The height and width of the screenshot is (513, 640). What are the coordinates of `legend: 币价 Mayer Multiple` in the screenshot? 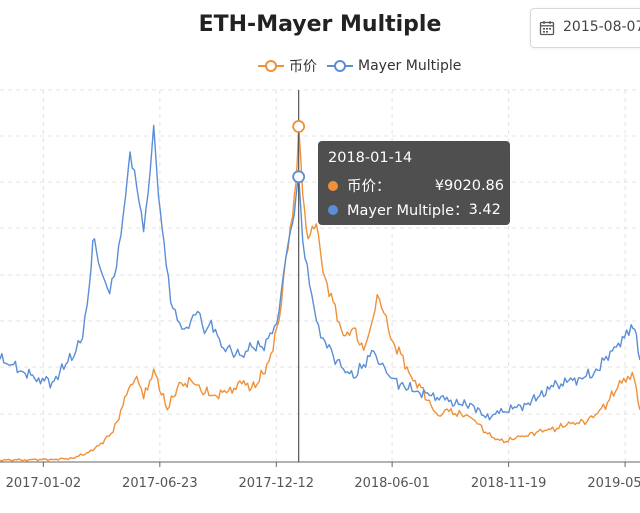 It's located at (364, 66).